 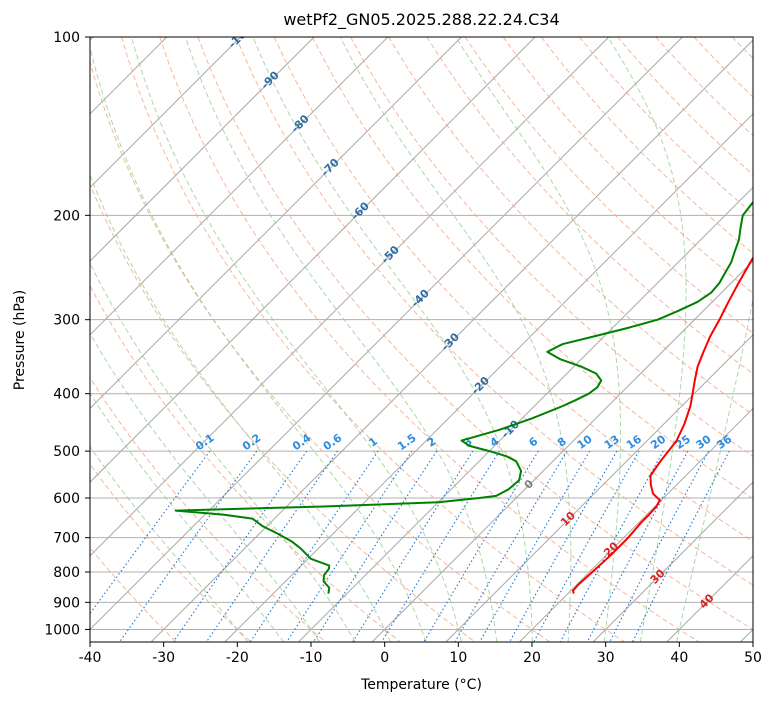 What do you see at coordinates (585, 442) in the screenshot?
I see `mixing-ratio-label: 10` at bounding box center [585, 442].